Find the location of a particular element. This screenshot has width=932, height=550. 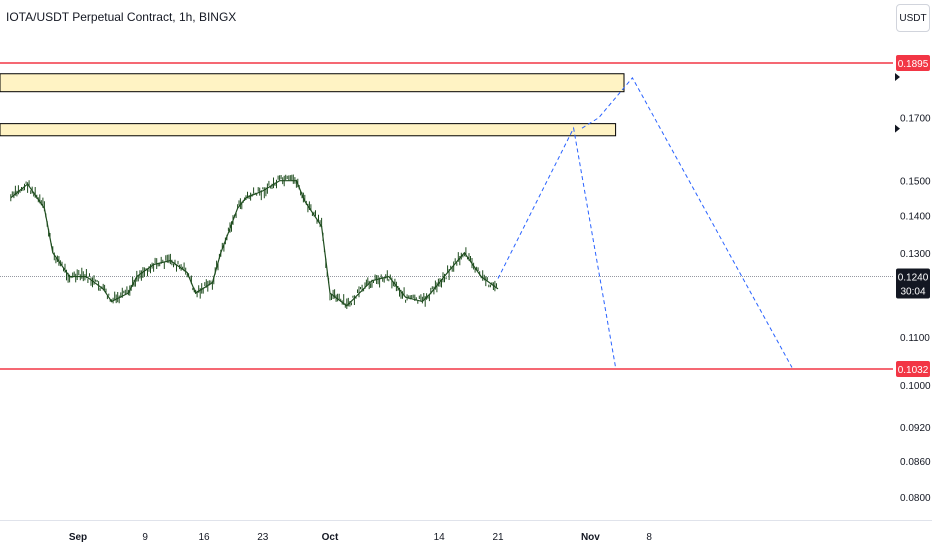

bar-countdown-label: 30:04 is located at coordinates (912, 292).